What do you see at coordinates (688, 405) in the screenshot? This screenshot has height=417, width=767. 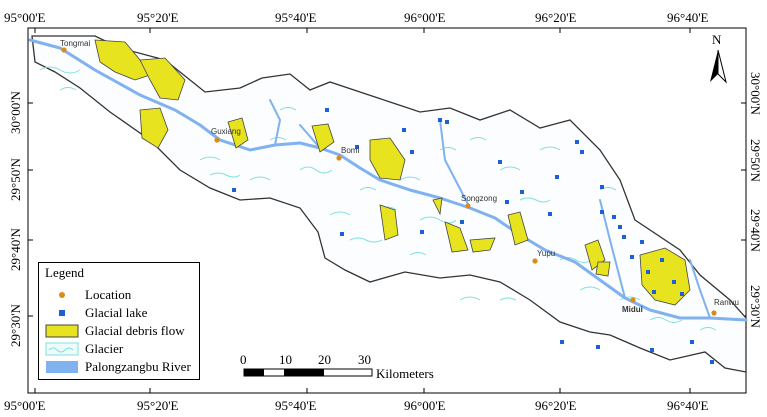 I see `bottom-label: 96°40'E` at bounding box center [688, 405].